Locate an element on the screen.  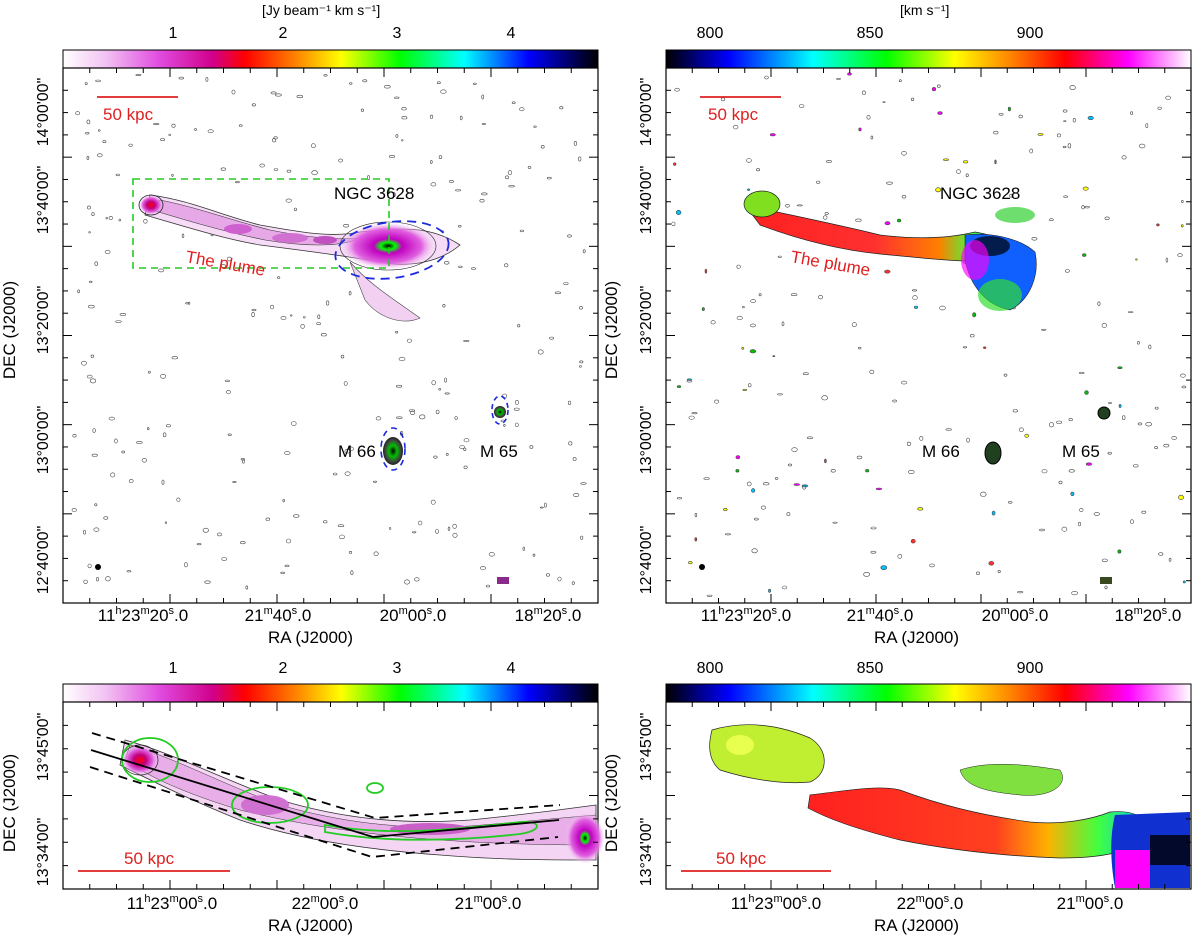
ra-axis-label-top-left: RA (J2000) is located at coordinates (311, 637).